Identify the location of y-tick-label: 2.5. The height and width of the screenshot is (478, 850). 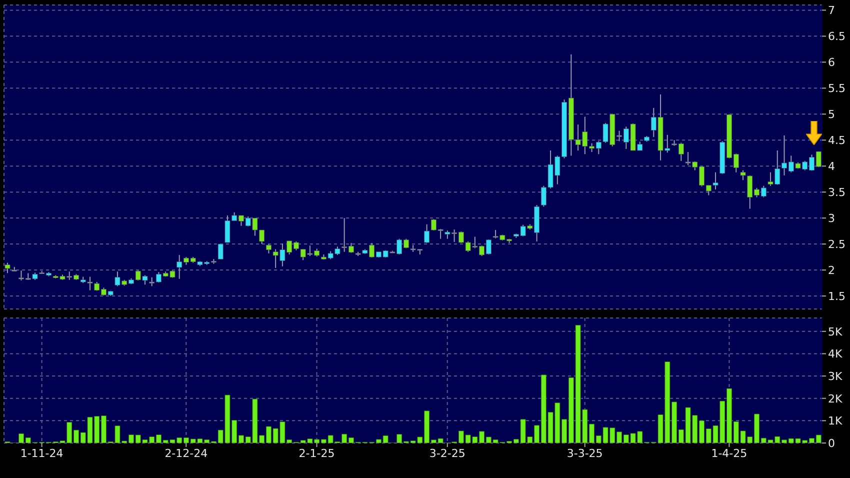
(837, 244).